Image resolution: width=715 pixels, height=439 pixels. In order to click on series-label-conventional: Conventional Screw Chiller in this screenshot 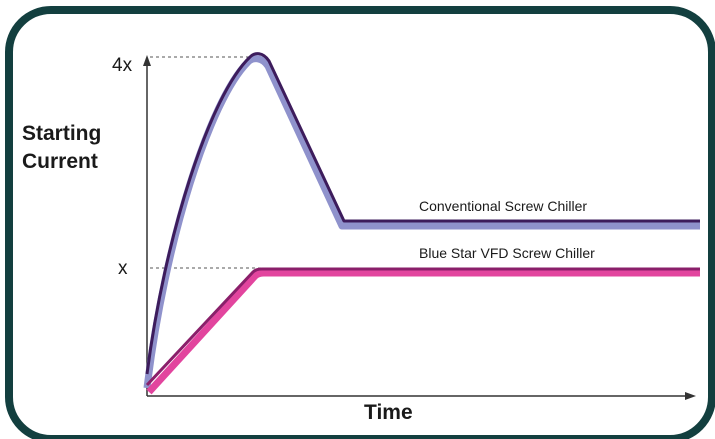, I will do `click(503, 206)`.